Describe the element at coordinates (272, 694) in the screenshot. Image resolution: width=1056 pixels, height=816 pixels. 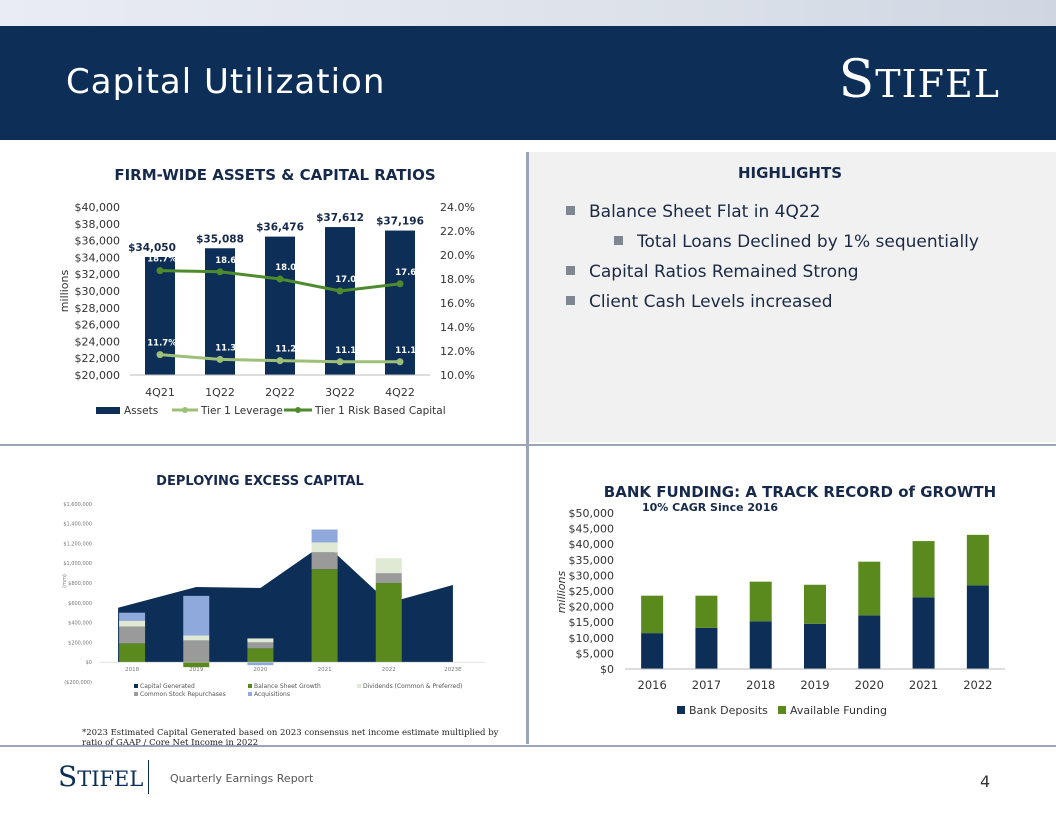
I see `legend-label: Acquisitions` at that location.